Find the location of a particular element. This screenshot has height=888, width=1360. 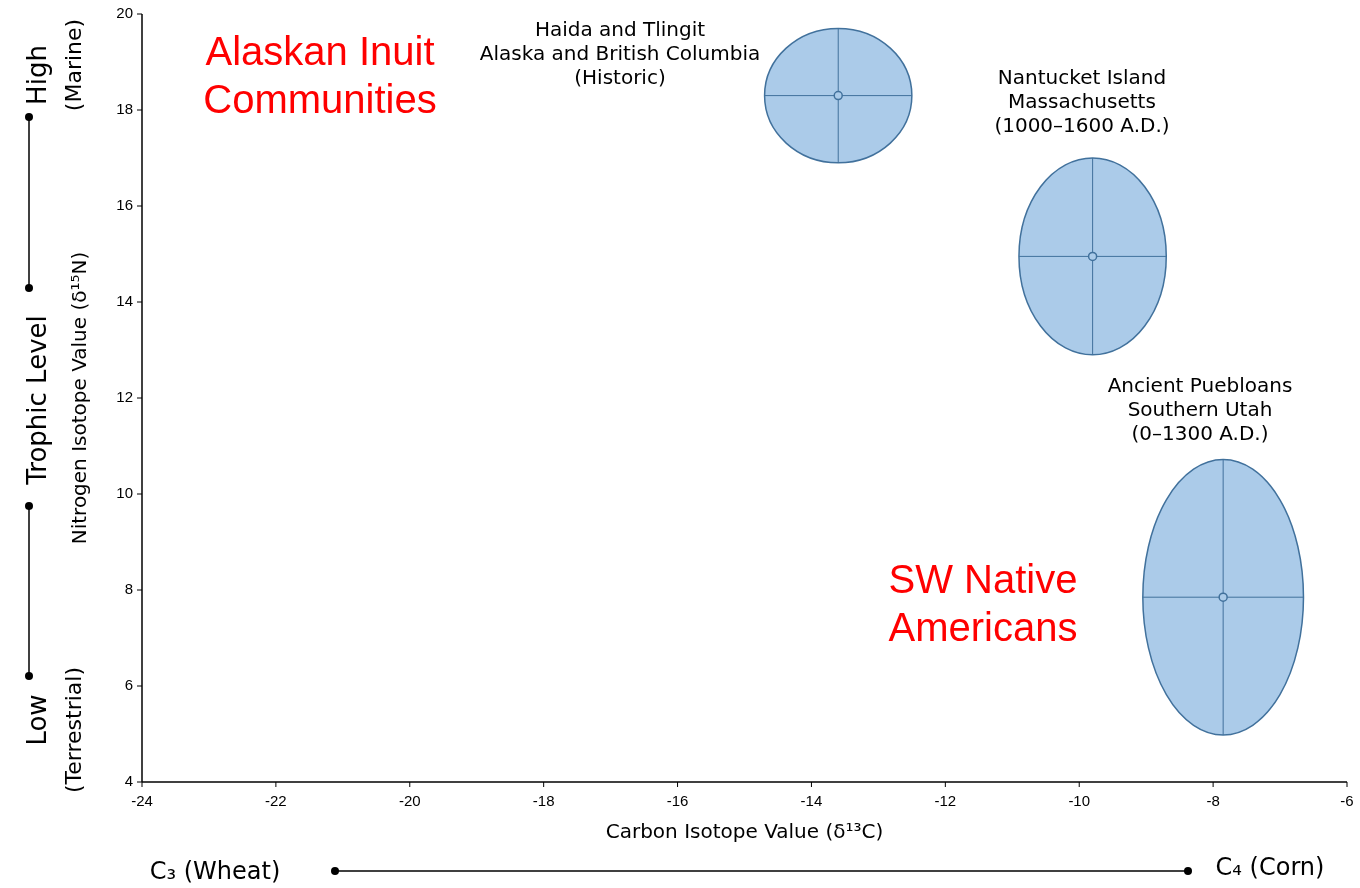

y-tick-label: 8 is located at coordinates (128, 588).